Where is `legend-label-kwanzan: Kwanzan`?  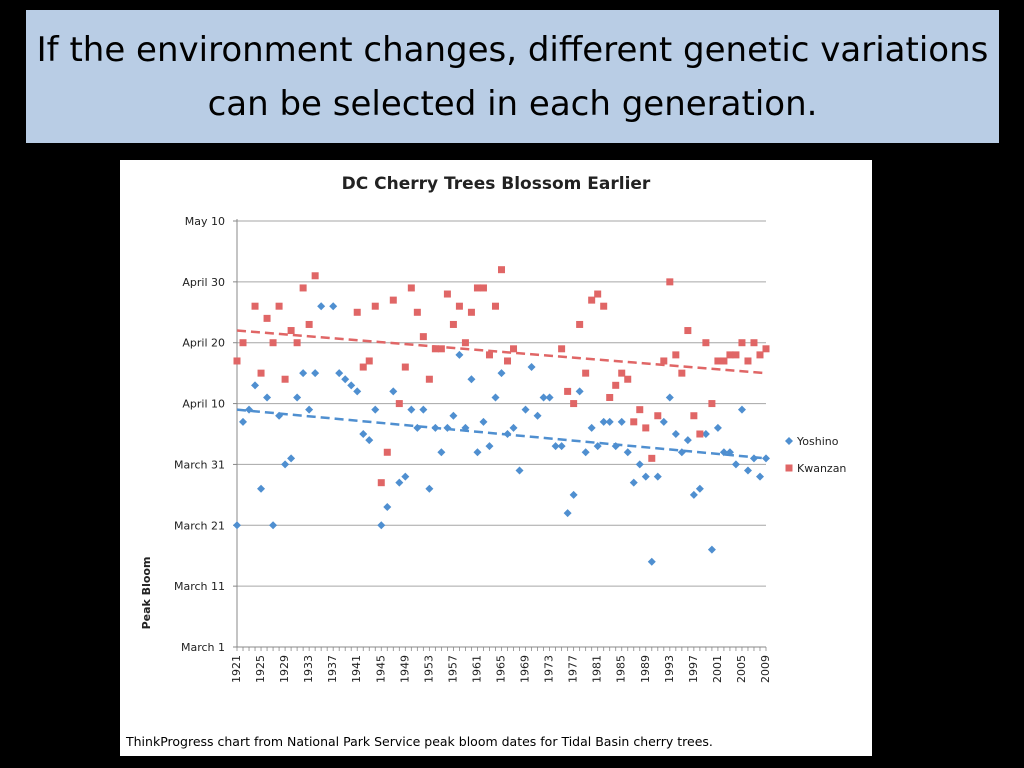 legend-label-kwanzan: Kwanzan is located at coordinates (821, 468).